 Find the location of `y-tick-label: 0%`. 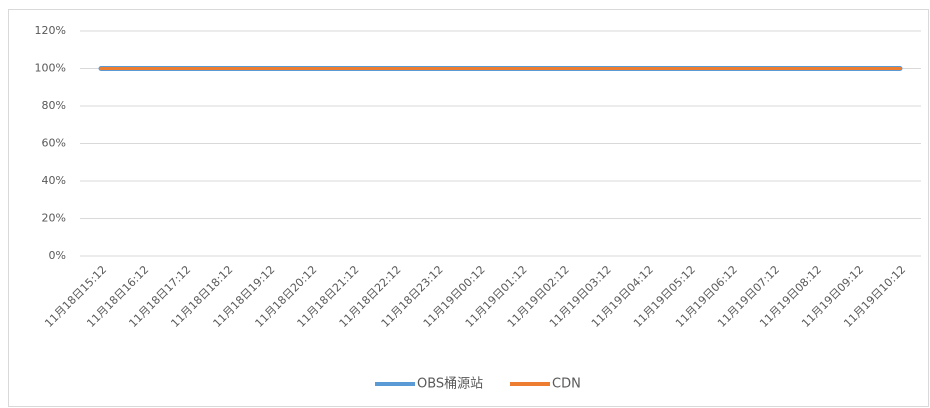

y-tick-label: 0% is located at coordinates (57, 255).